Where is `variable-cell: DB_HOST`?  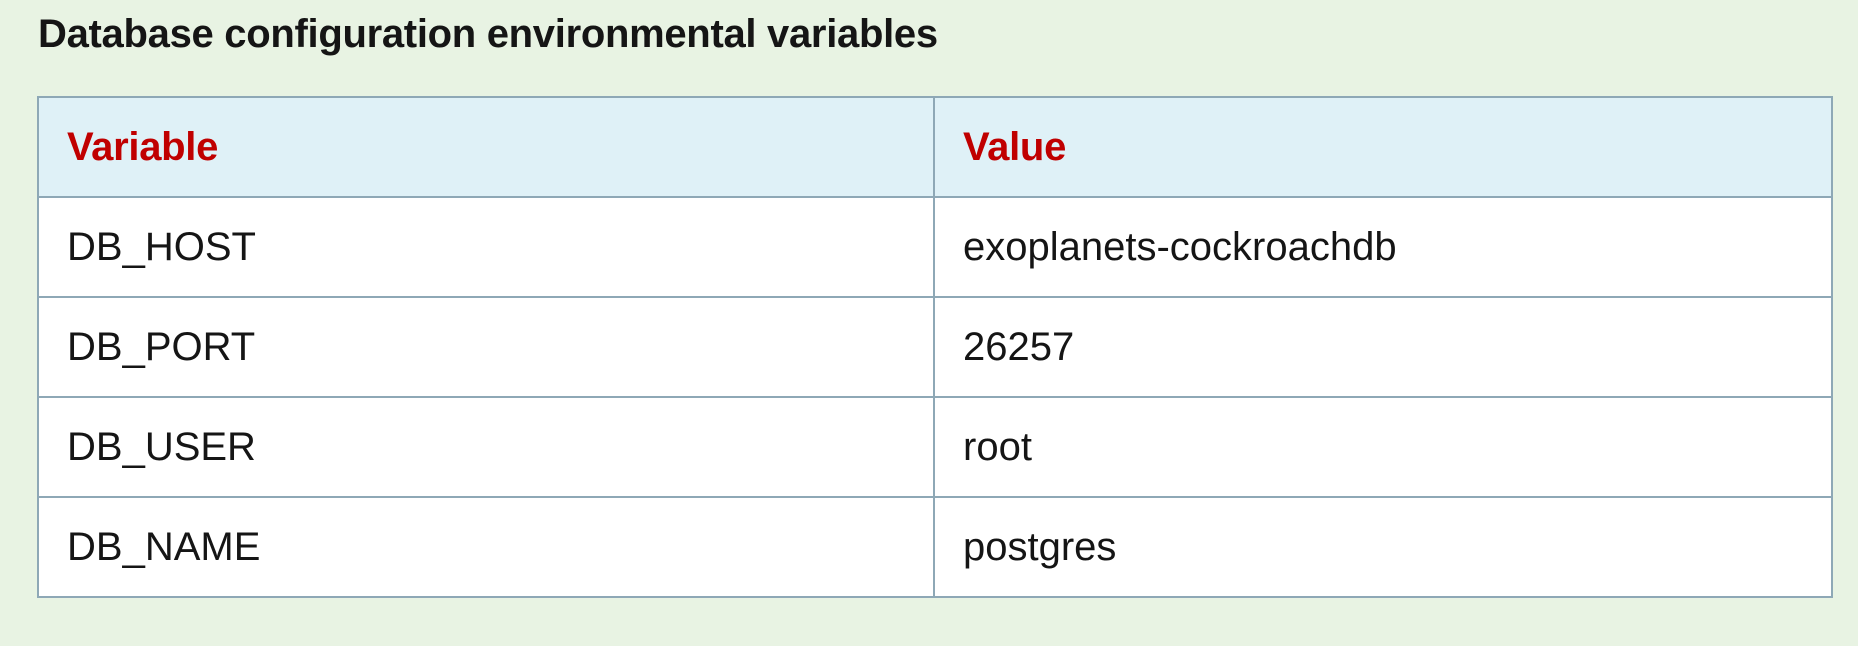 variable-cell: DB_HOST is located at coordinates (486, 247).